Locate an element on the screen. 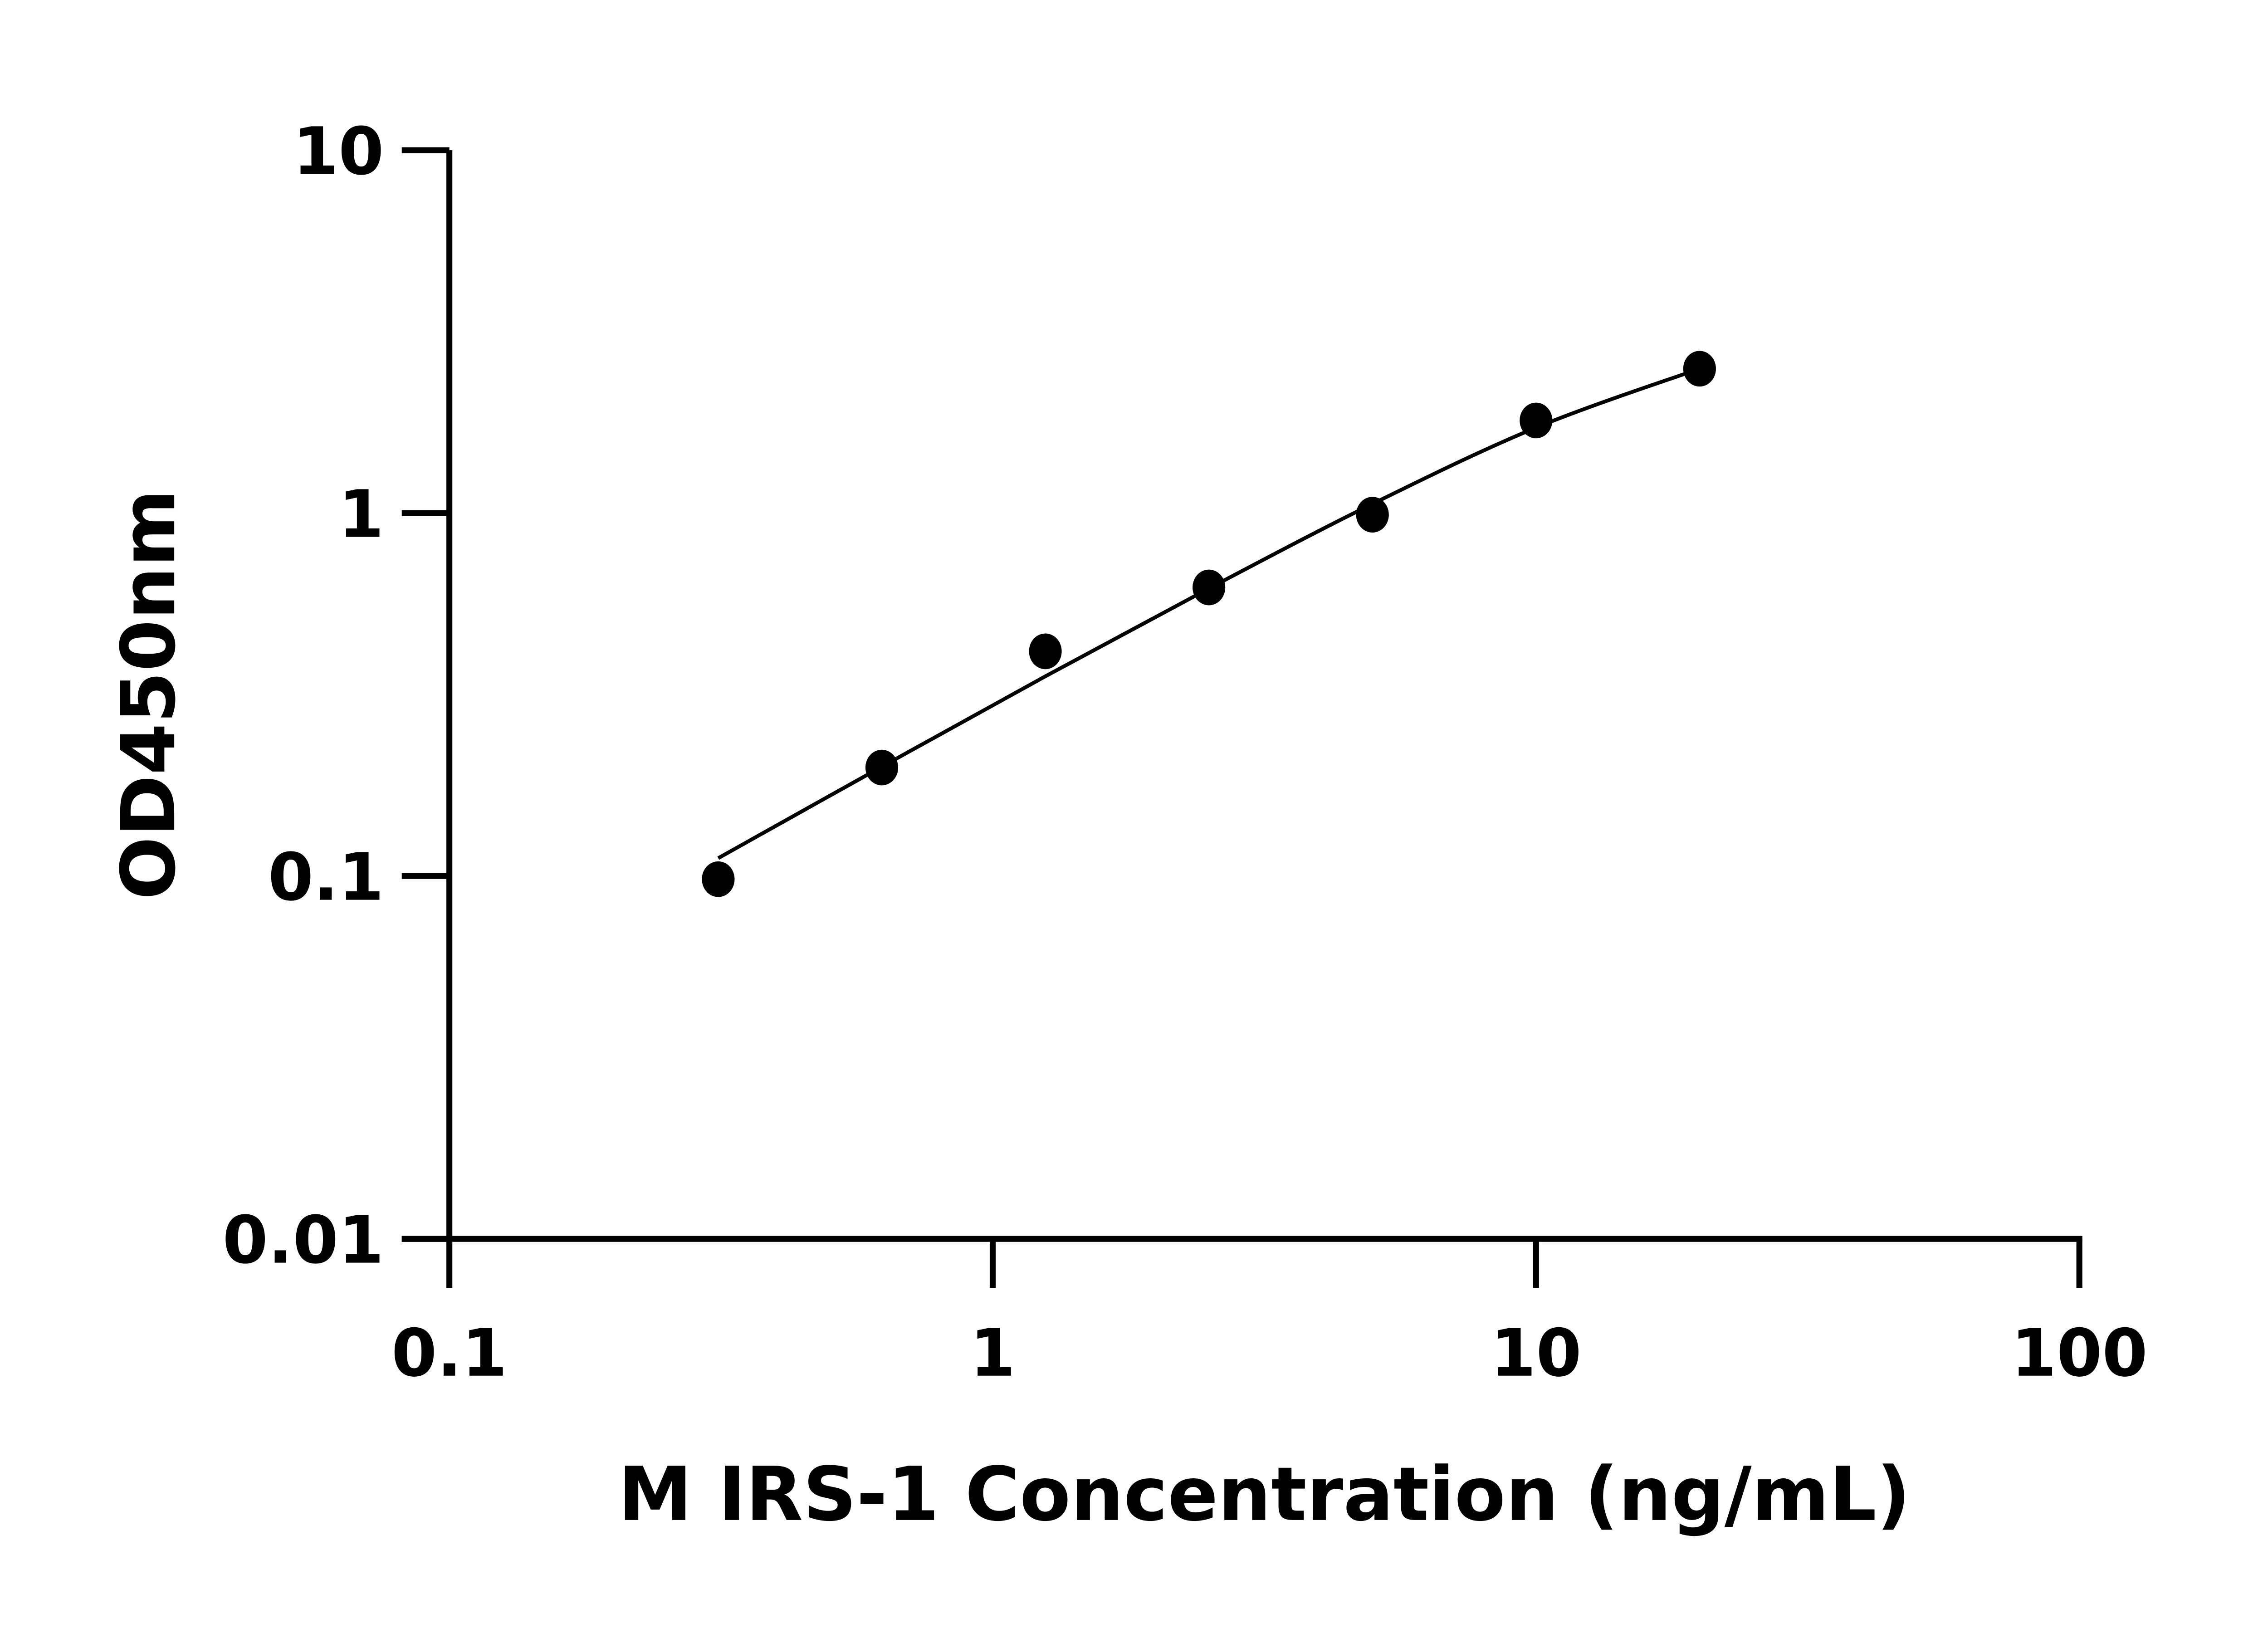 The image size is (2268, 1633). x-tick-label: 100 is located at coordinates (2079, 1353).